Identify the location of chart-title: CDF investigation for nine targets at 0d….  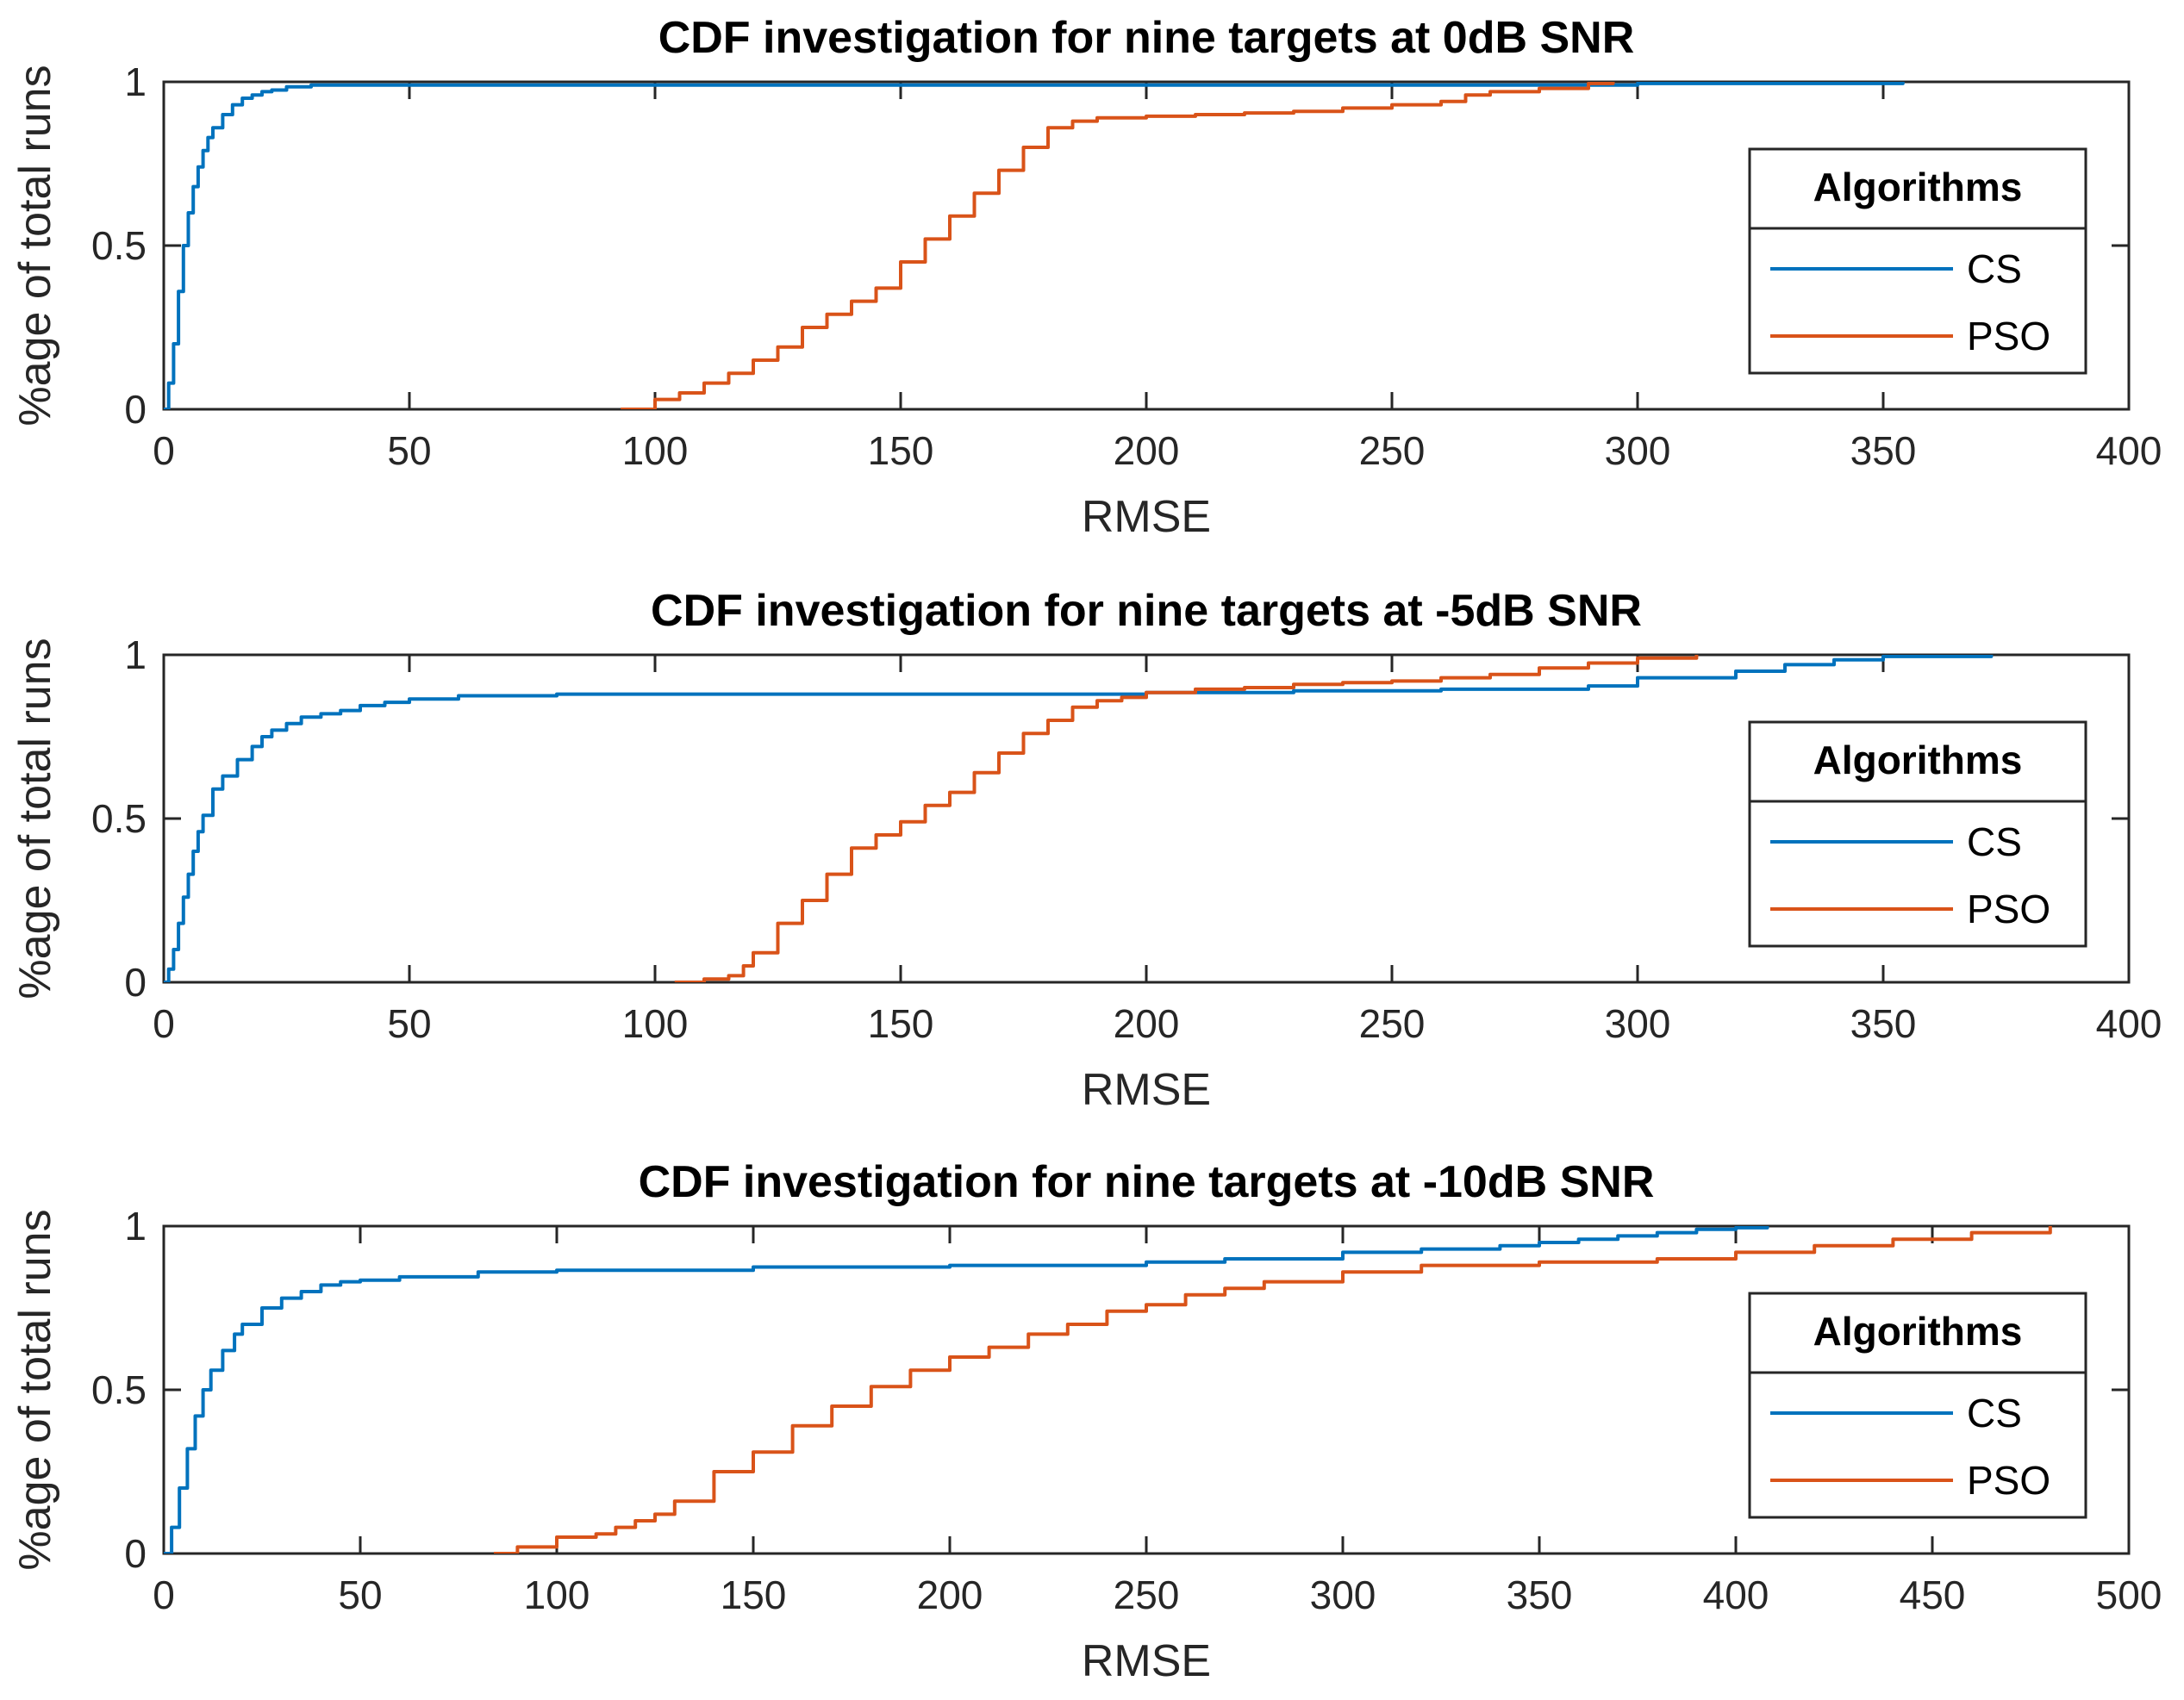
(1146, 38).